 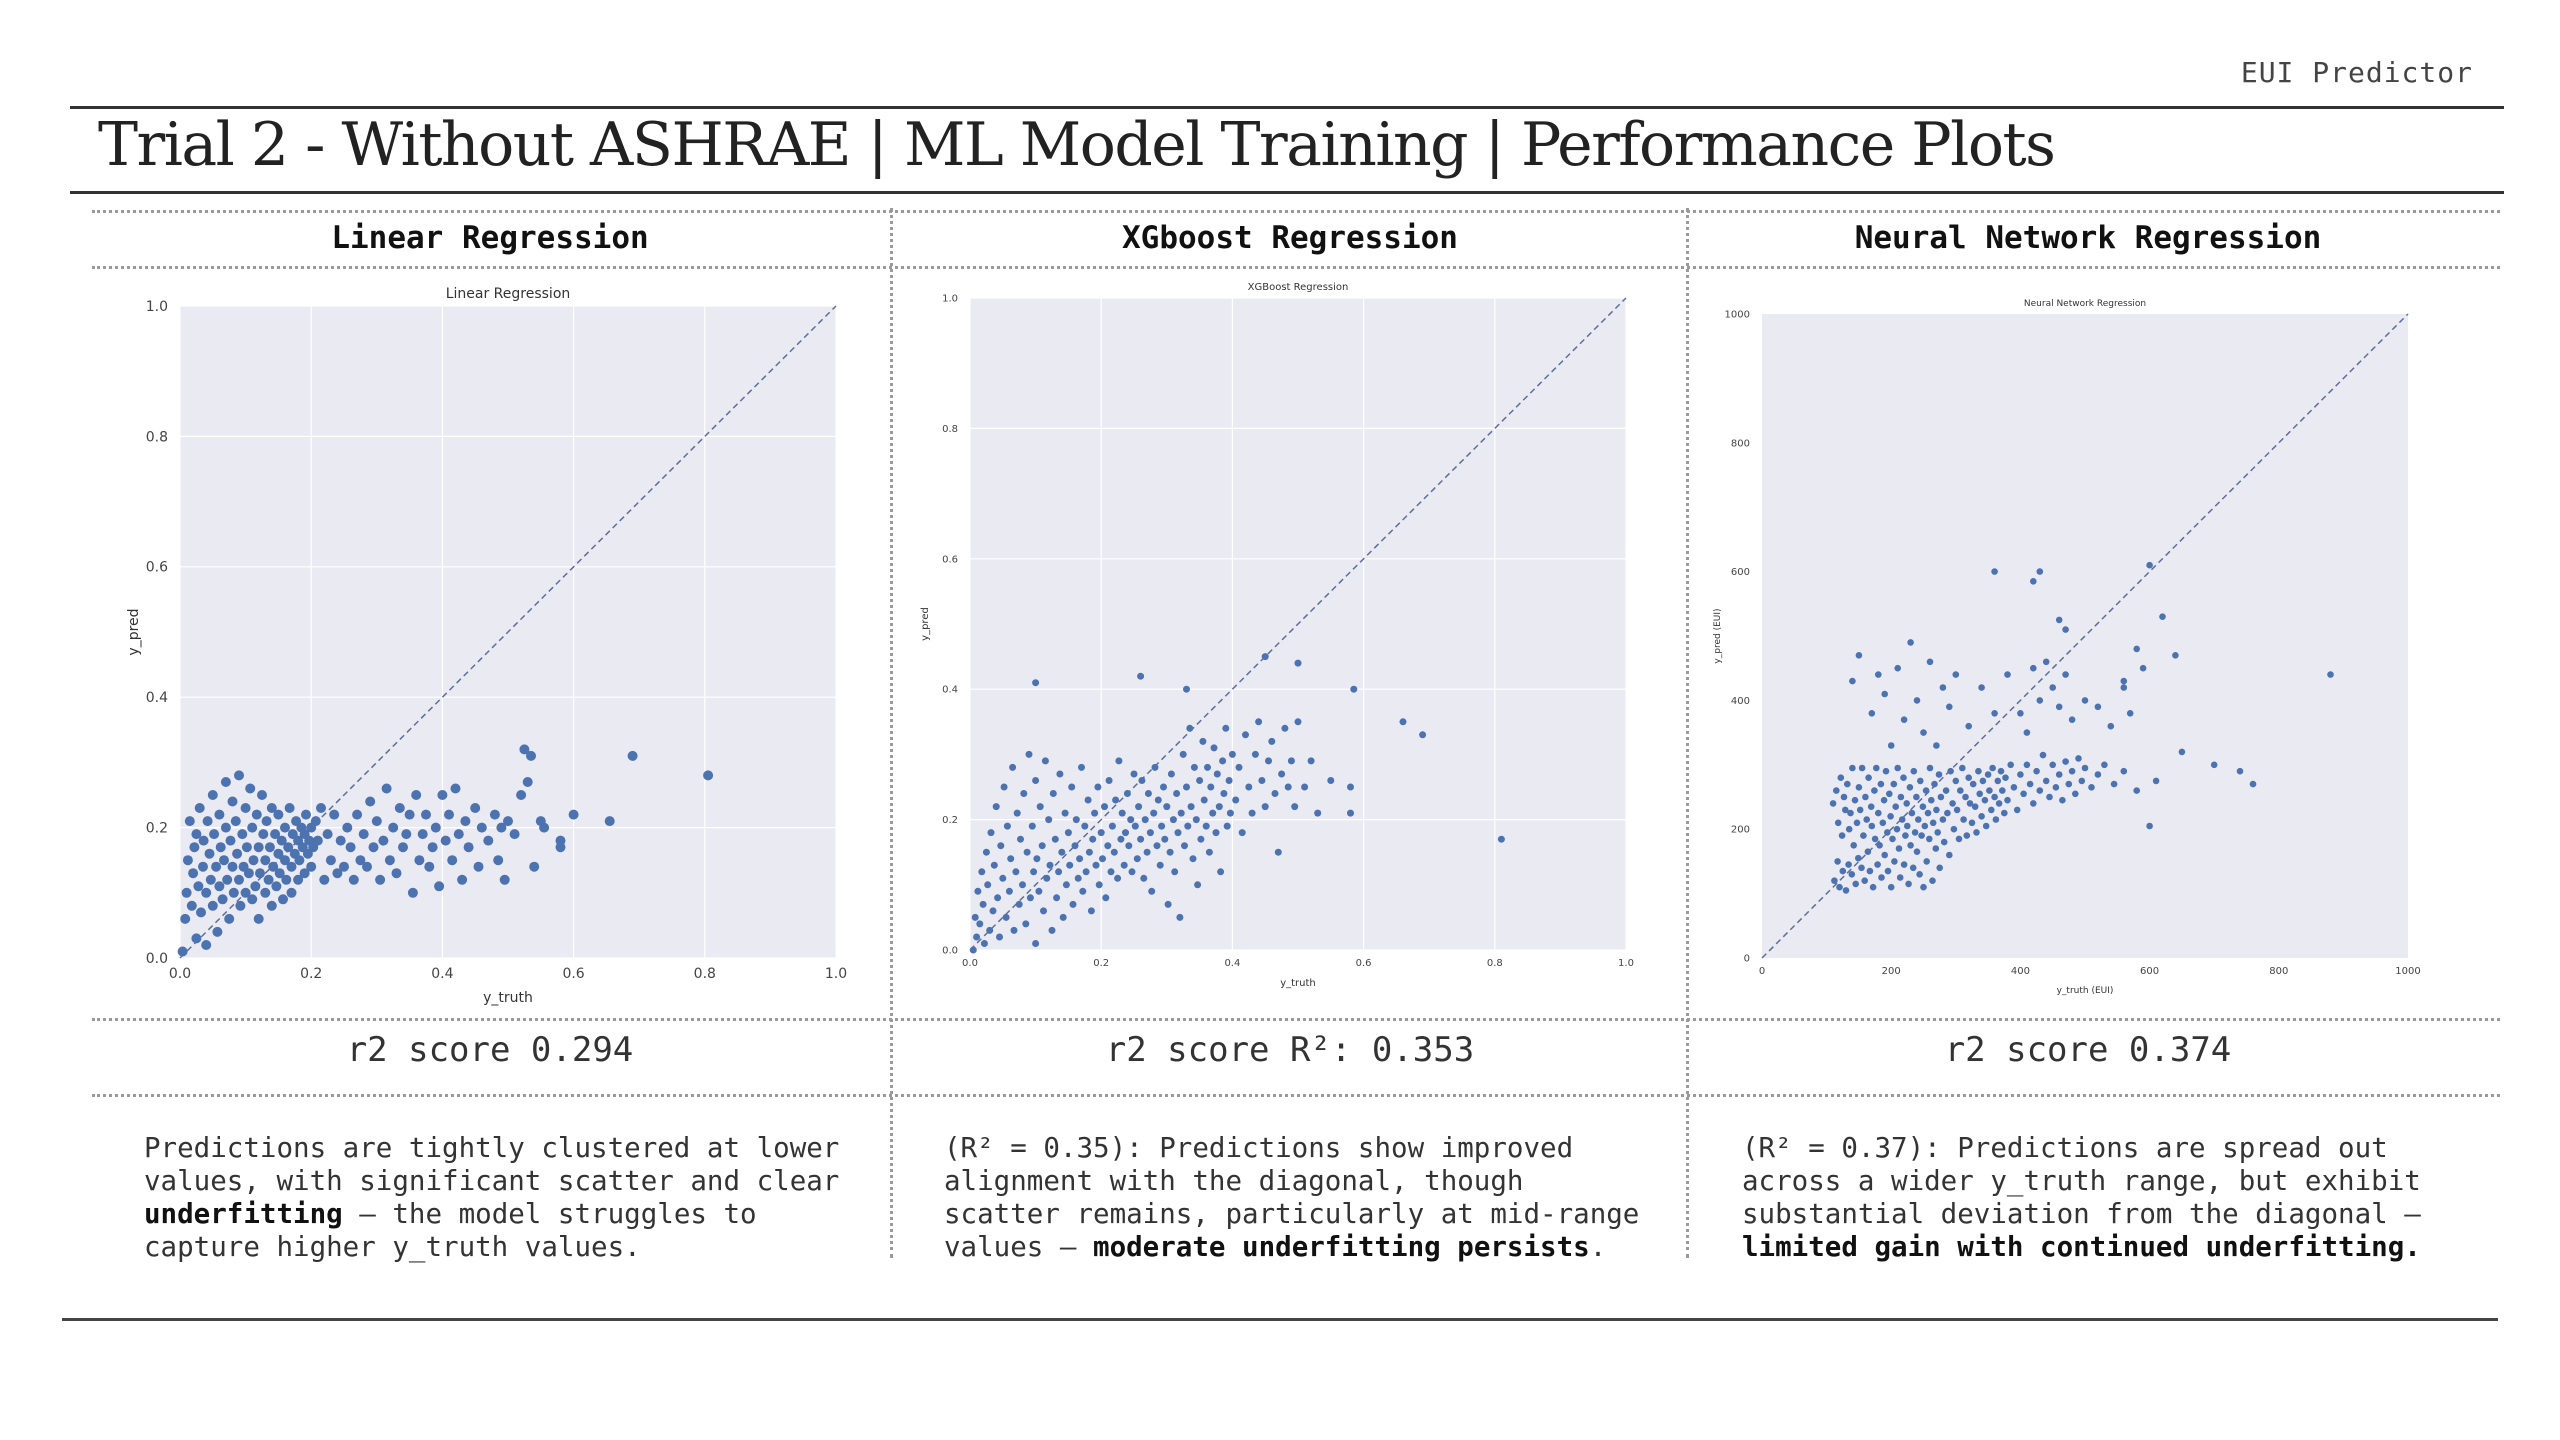 I want to click on chart-title: Neural Network Regression, so click(x=2085, y=304).